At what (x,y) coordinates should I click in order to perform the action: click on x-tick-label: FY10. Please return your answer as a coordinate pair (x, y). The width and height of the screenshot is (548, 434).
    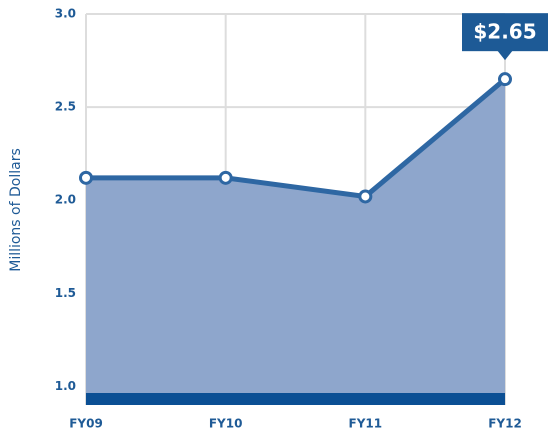
    Looking at the image, I should click on (226, 424).